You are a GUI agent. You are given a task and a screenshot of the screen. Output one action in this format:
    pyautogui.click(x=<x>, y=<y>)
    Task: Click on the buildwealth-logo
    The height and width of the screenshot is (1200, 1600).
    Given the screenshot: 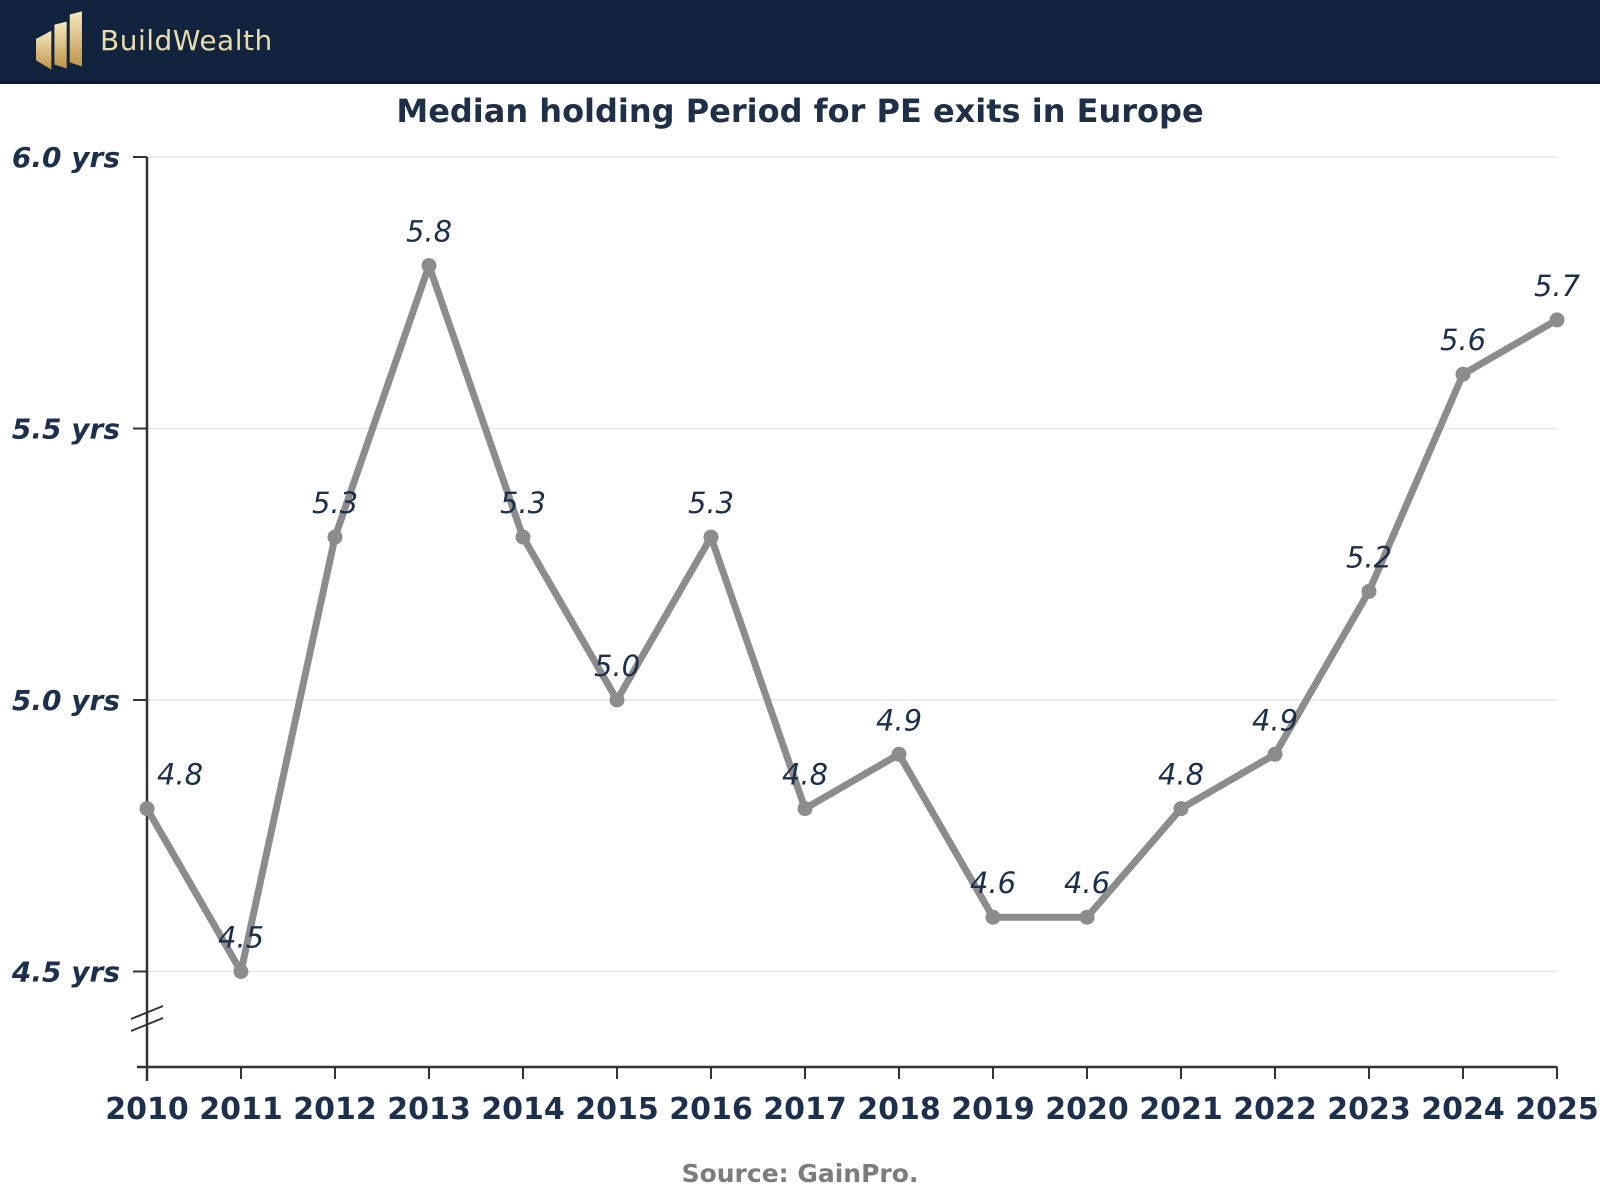 What is the action you would take?
    pyautogui.click(x=59, y=41)
    